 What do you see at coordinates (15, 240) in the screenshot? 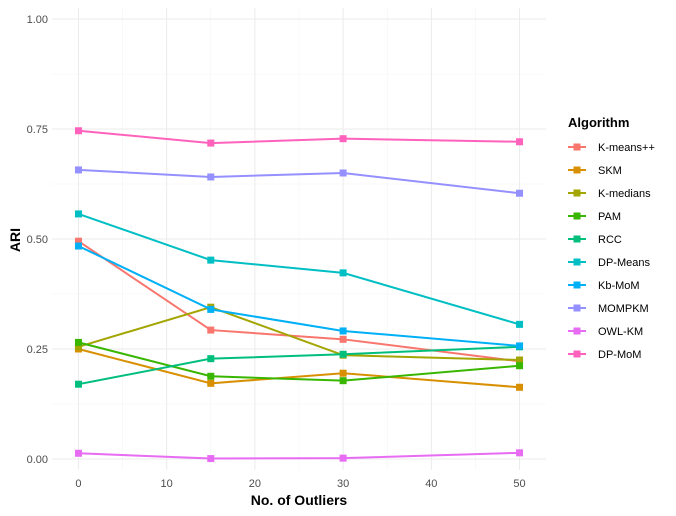
I see `y-axis-title: ARI` at bounding box center [15, 240].